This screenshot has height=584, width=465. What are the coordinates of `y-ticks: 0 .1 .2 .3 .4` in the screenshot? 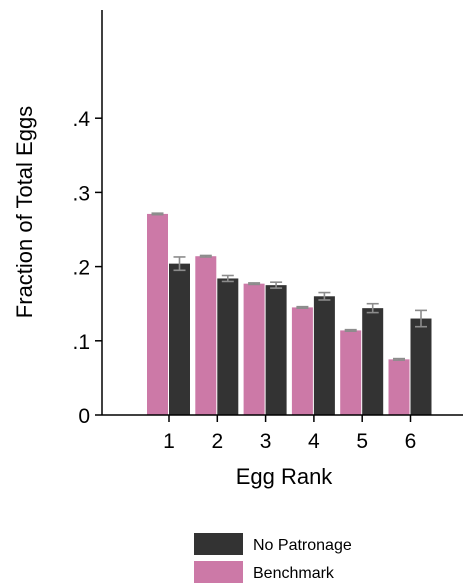 It's located at (87, 268).